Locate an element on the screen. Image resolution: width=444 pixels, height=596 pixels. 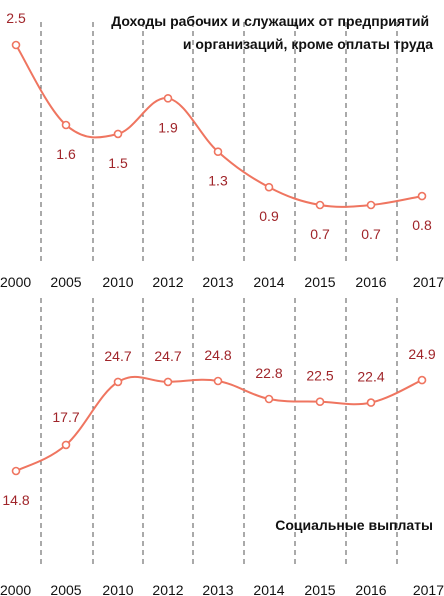
data-label-2013: 1.3 is located at coordinates (218, 181).